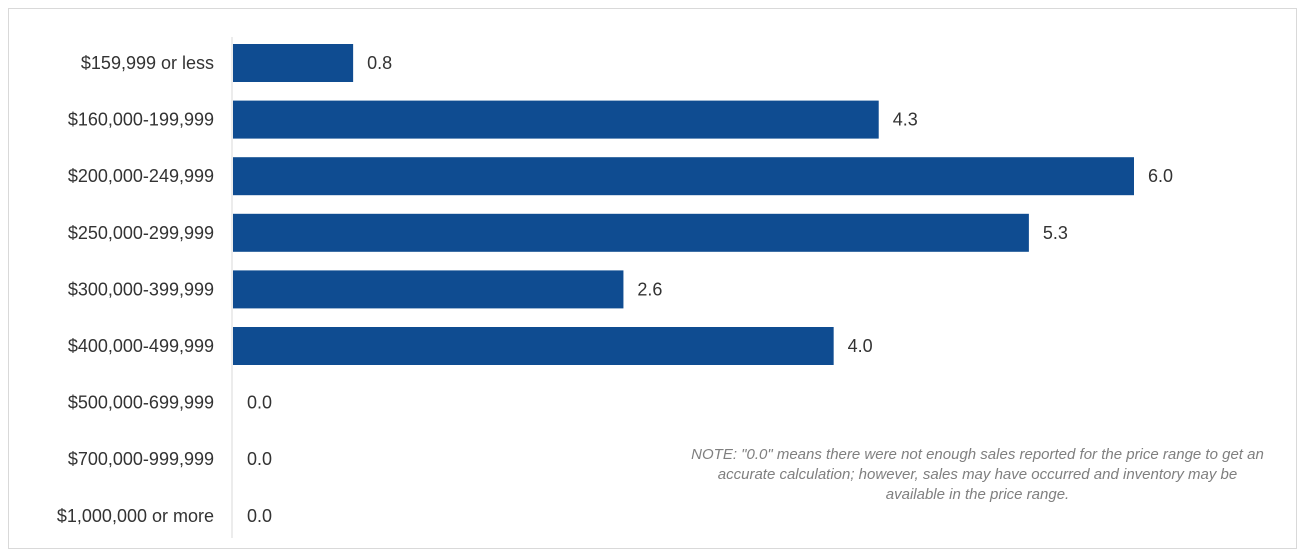 The height and width of the screenshot is (557, 1305). What do you see at coordinates (141, 459) in the screenshot?
I see `category-label: $700,000-999,999` at bounding box center [141, 459].